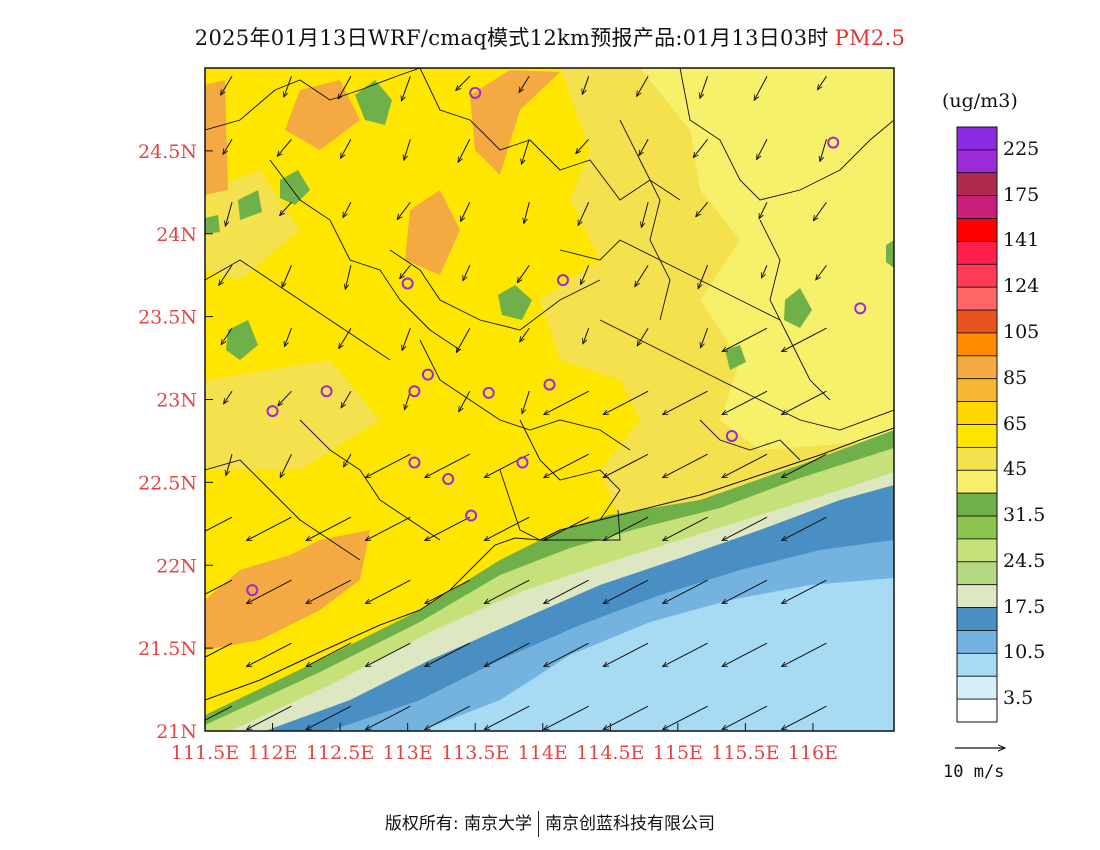  Describe the element at coordinates (745, 753) in the screenshot. I see `lon-tick-label: 115.5E` at that location.